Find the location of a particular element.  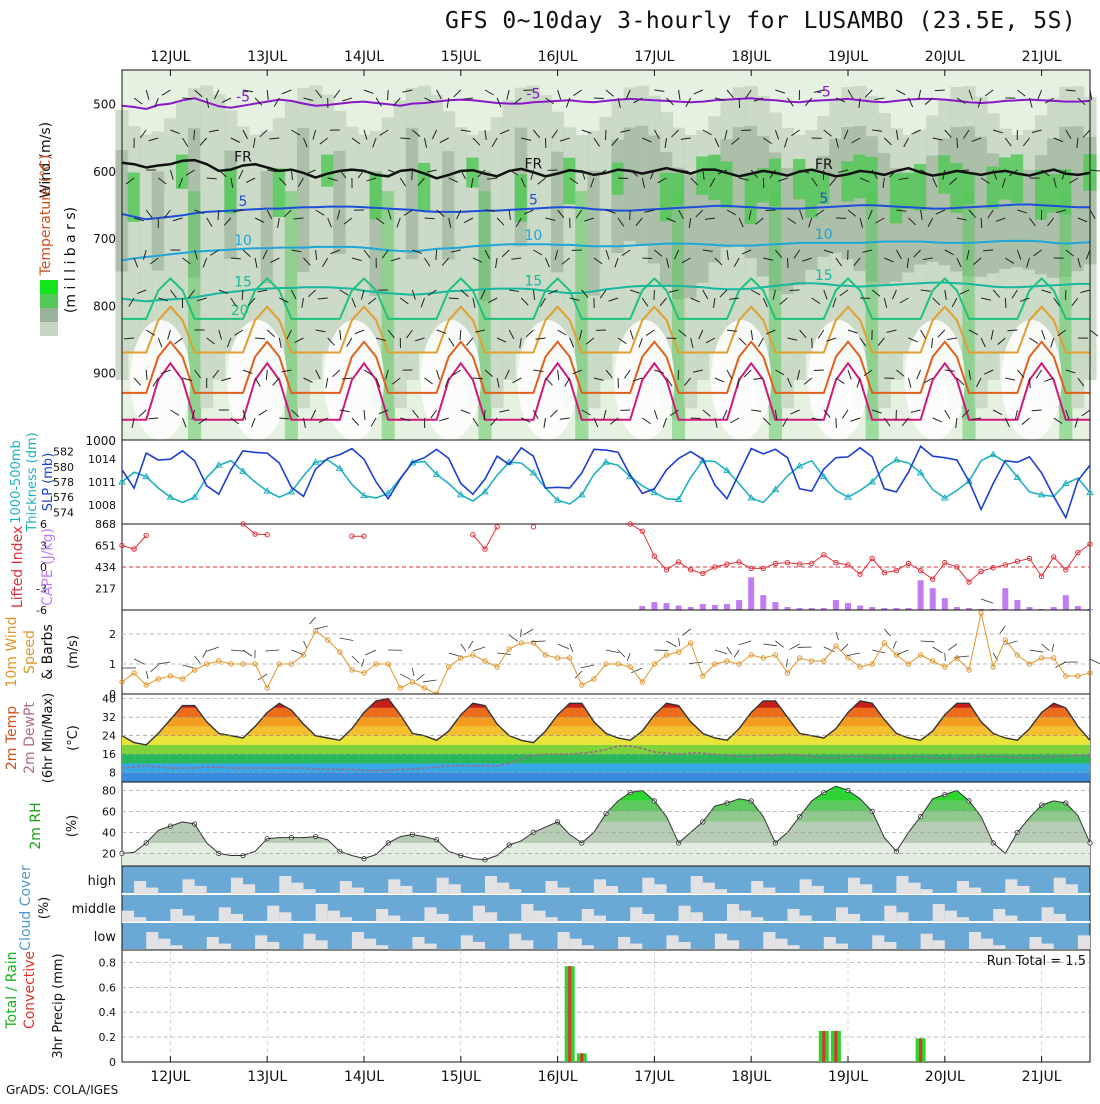

precip-tick: 0 is located at coordinates (112, 1062).